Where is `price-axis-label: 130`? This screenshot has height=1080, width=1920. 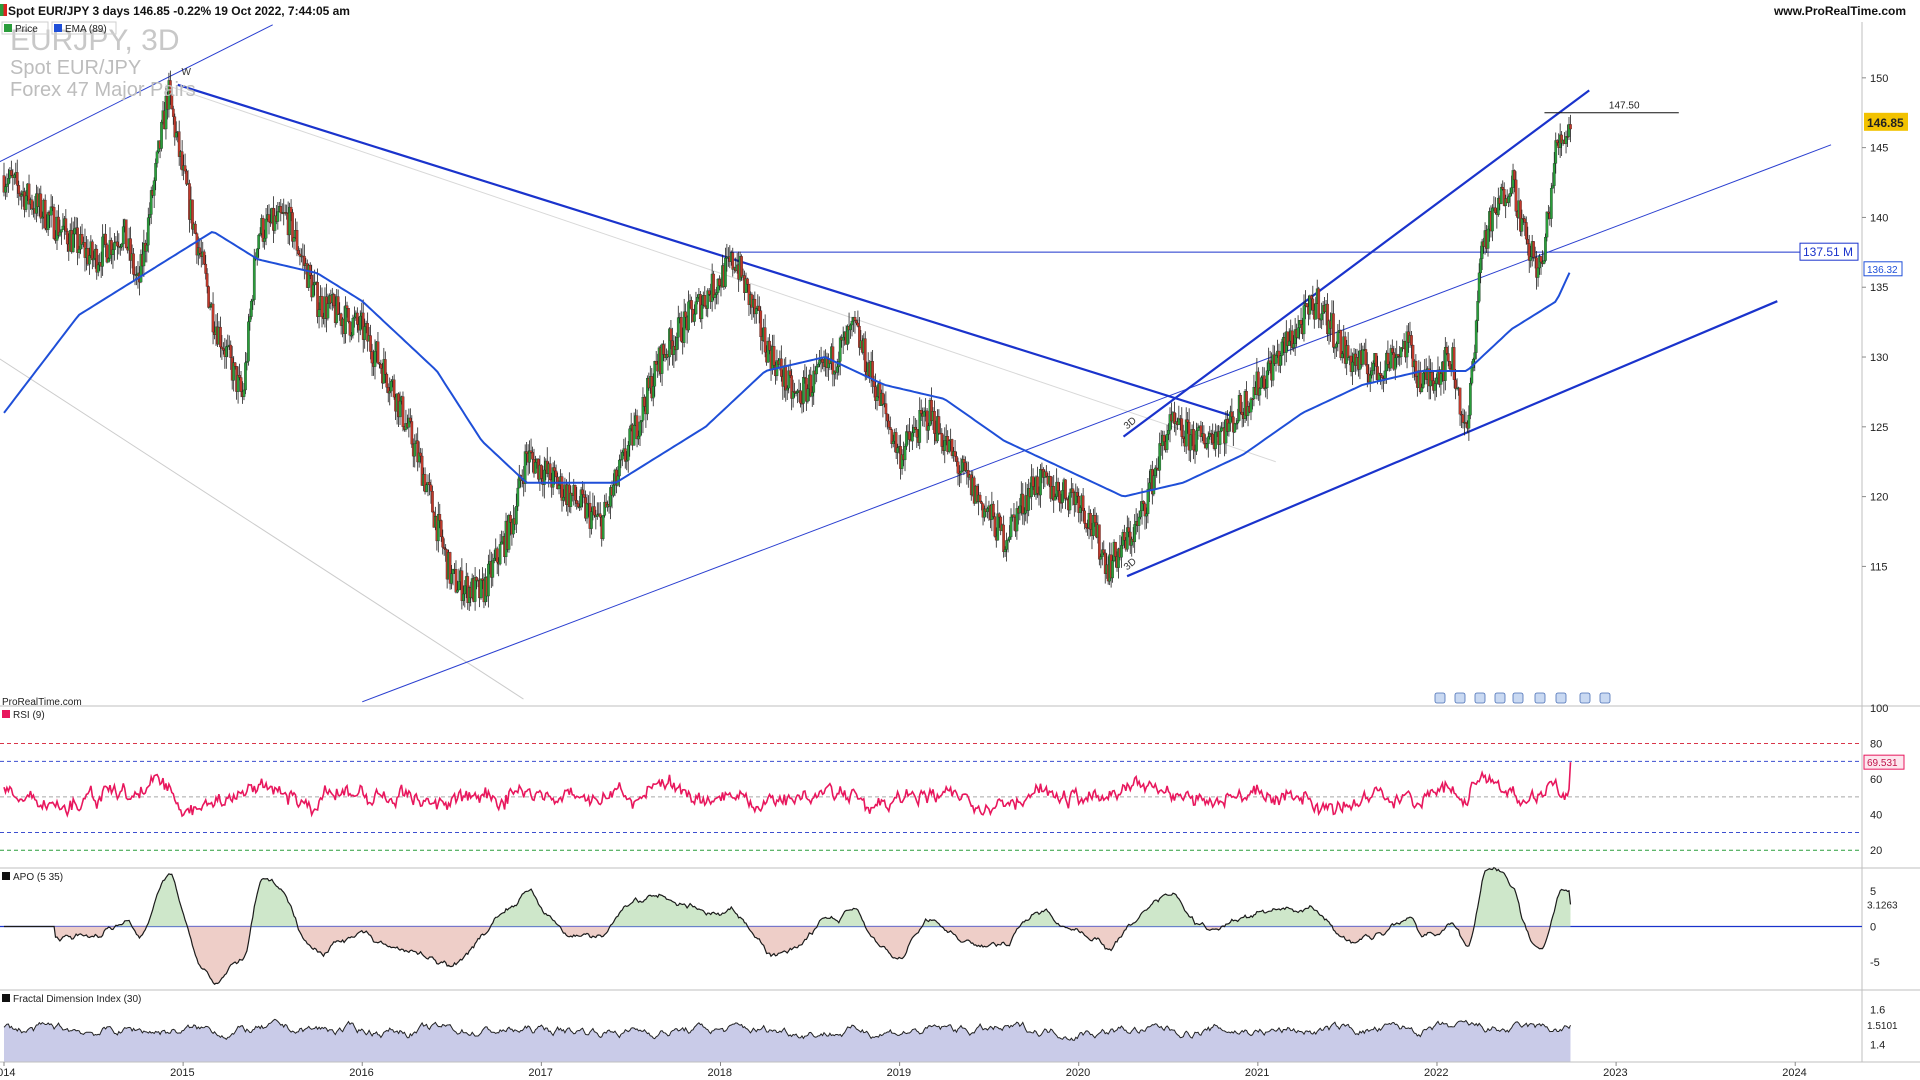
price-axis-label: 130 is located at coordinates (1879, 358).